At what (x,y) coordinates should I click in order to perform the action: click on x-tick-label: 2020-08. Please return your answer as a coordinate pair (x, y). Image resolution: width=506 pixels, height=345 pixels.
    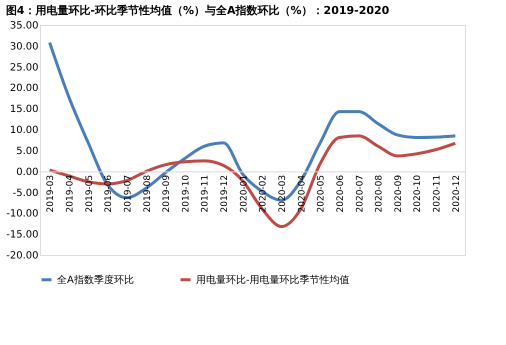
    Looking at the image, I should click on (379, 193).